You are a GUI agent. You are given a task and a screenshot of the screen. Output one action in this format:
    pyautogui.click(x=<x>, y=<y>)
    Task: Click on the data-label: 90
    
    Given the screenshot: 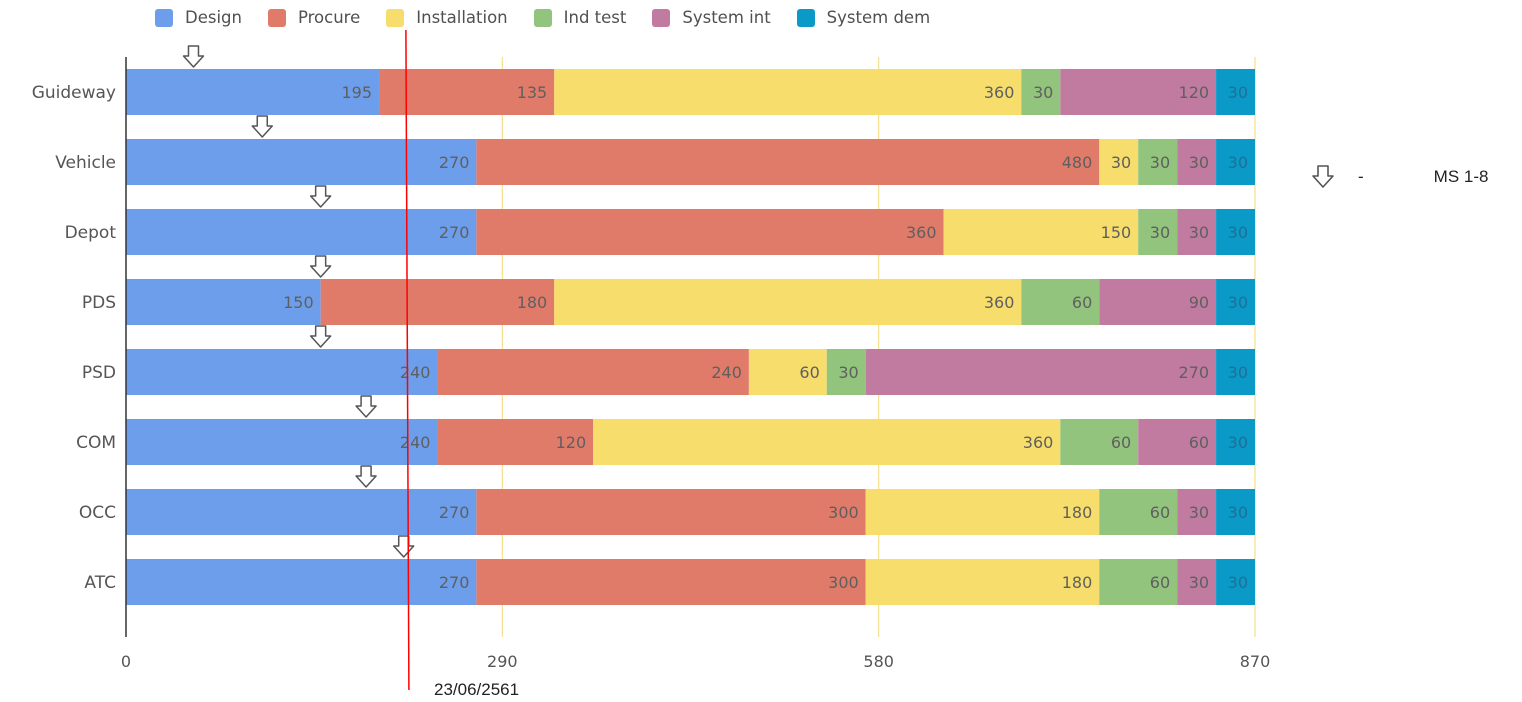 What is the action you would take?
    pyautogui.click(x=1199, y=302)
    